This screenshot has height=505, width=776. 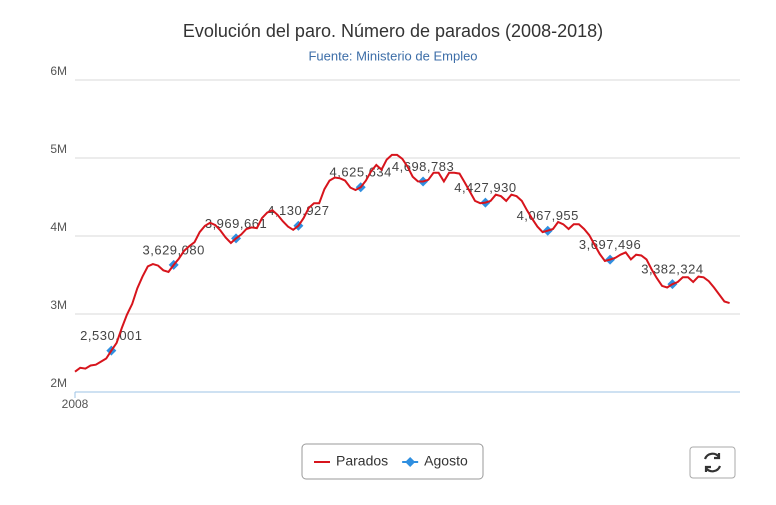 I want to click on legend-box, so click(x=392, y=461).